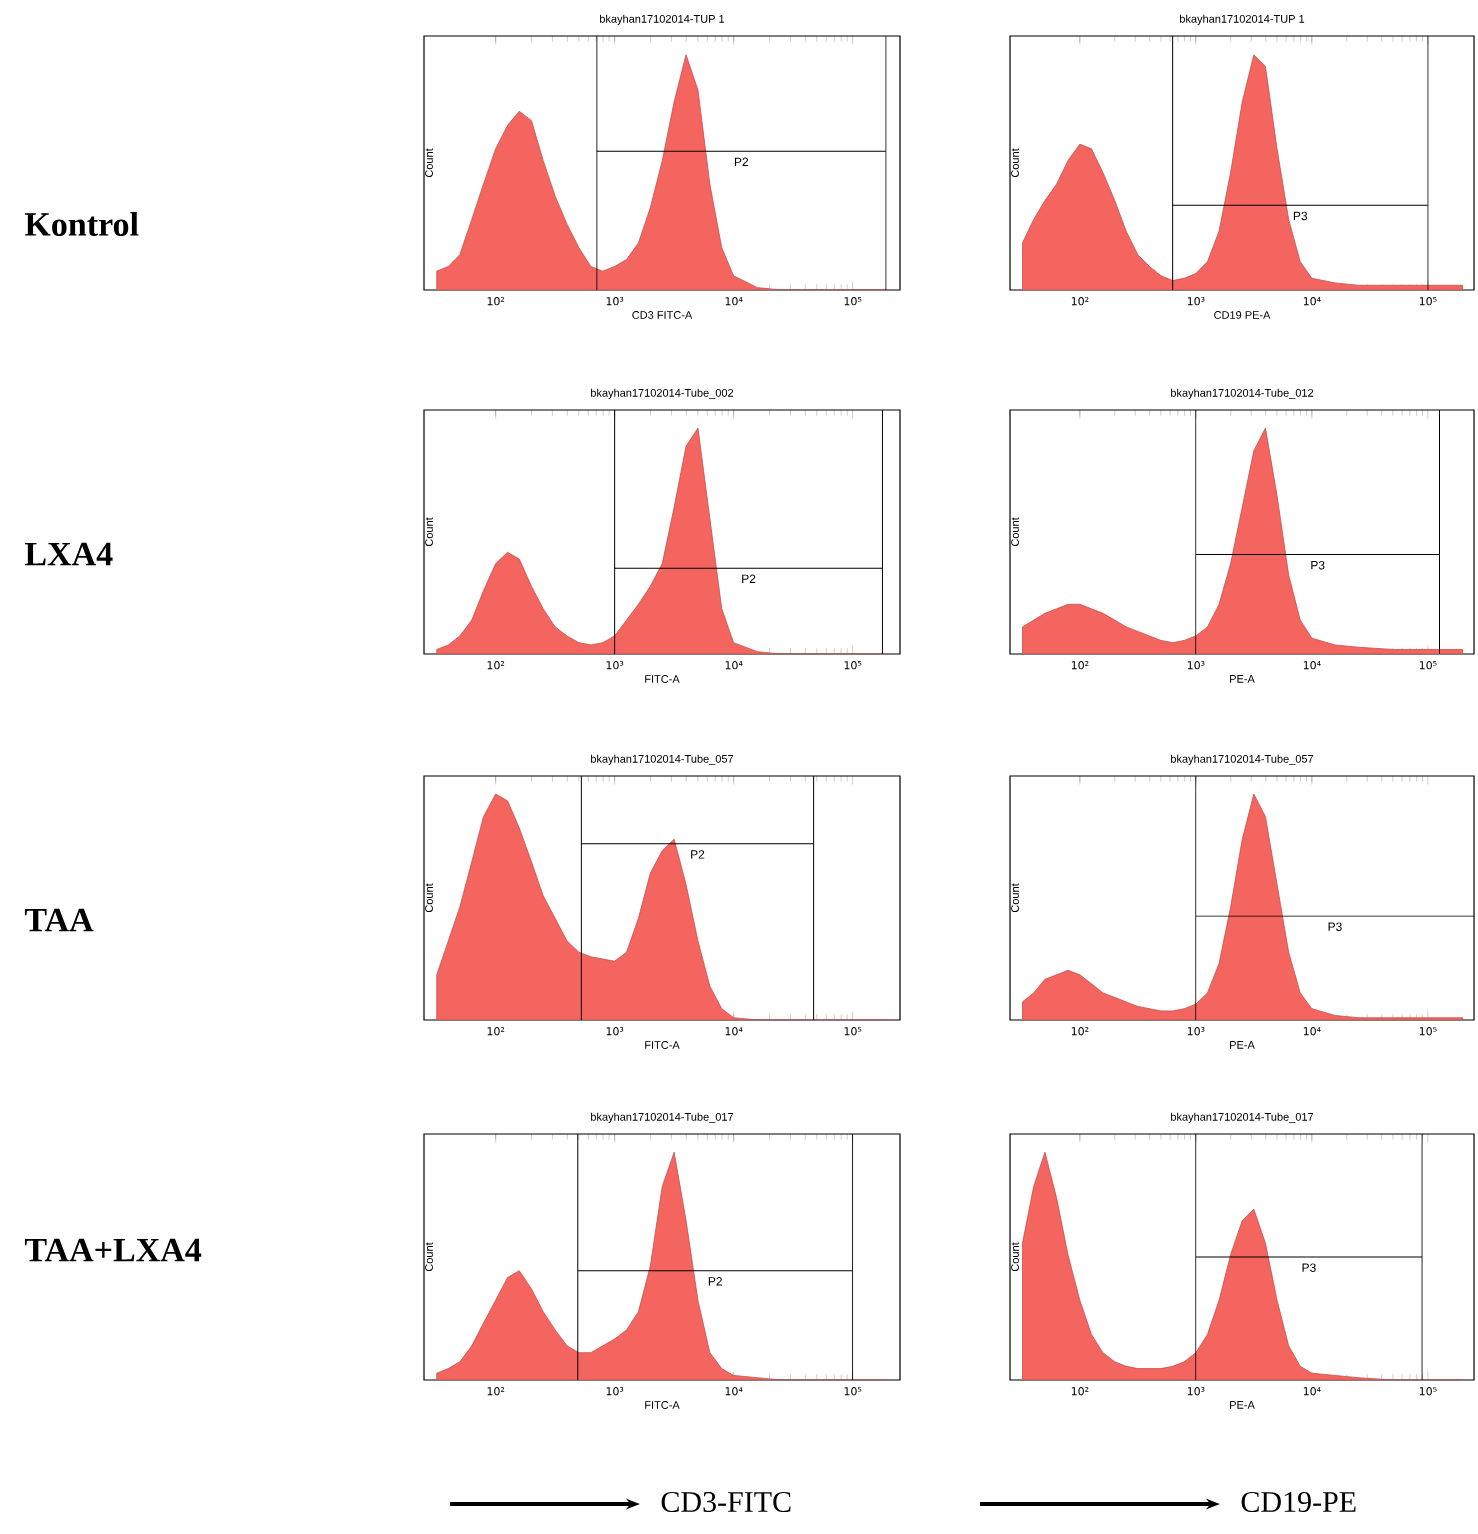 This screenshot has height=1534, width=1478. What do you see at coordinates (113, 1250) in the screenshot?
I see `text: TAA+LXA4` at bounding box center [113, 1250].